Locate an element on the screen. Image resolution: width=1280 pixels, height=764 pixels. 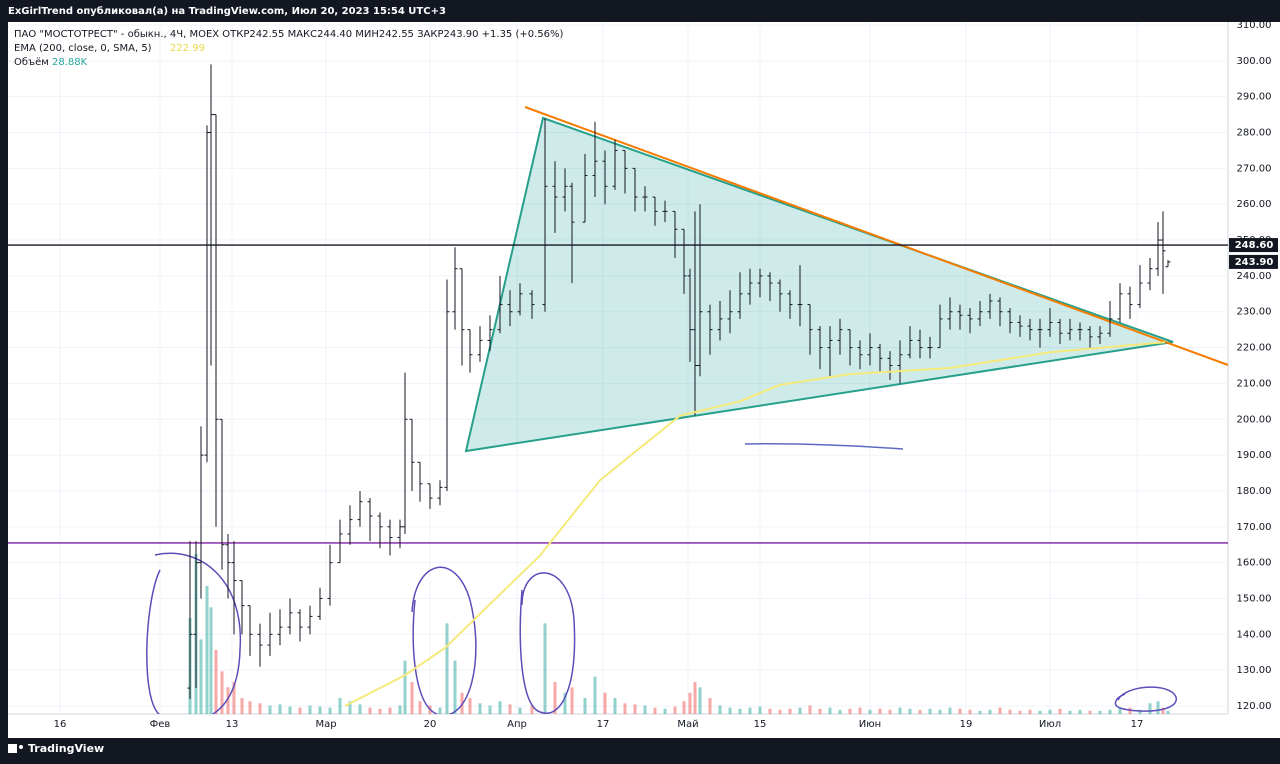
y-tick-label: 310.00 is located at coordinates (1254, 25).